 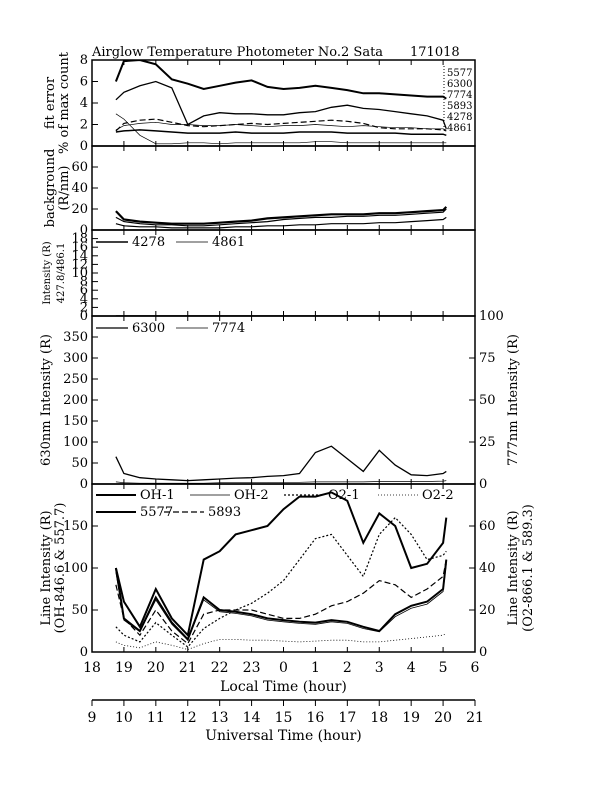 What do you see at coordinates (487, 358) in the screenshot?
I see `y-right-tick-label: 75` at bounding box center [487, 358].